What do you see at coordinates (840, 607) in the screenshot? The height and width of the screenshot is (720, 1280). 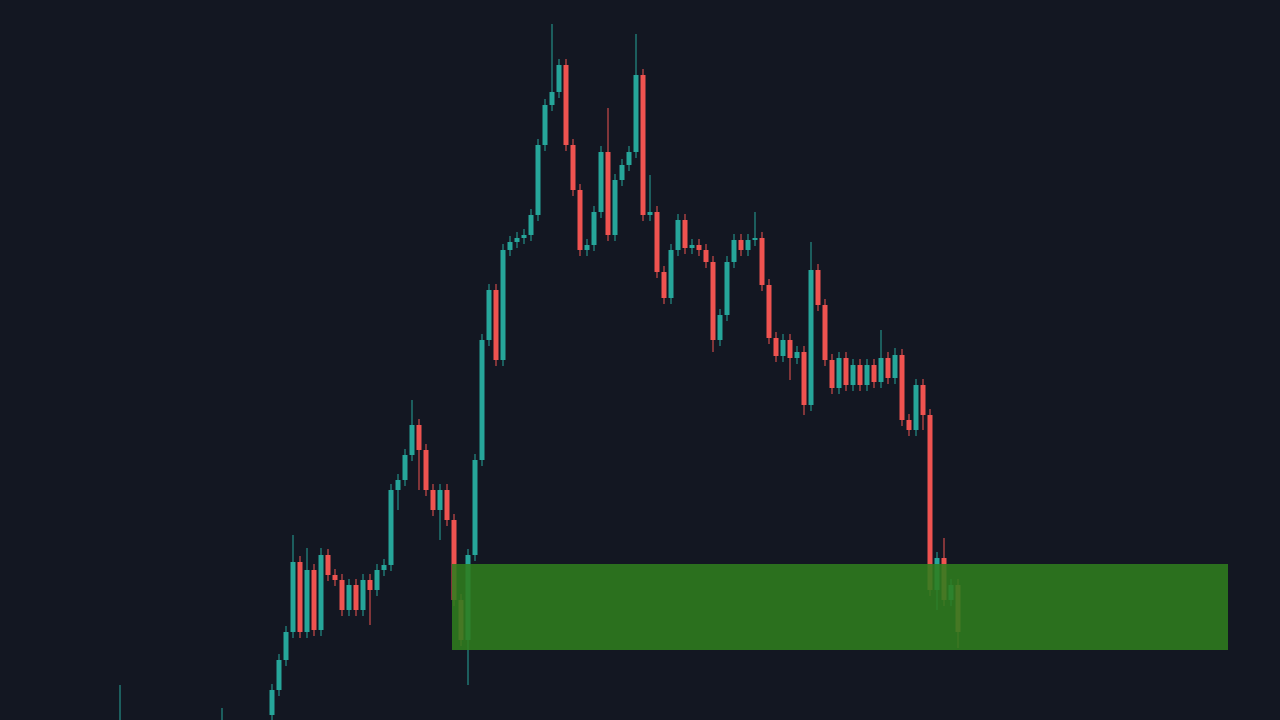 I see `demand-zone` at bounding box center [840, 607].